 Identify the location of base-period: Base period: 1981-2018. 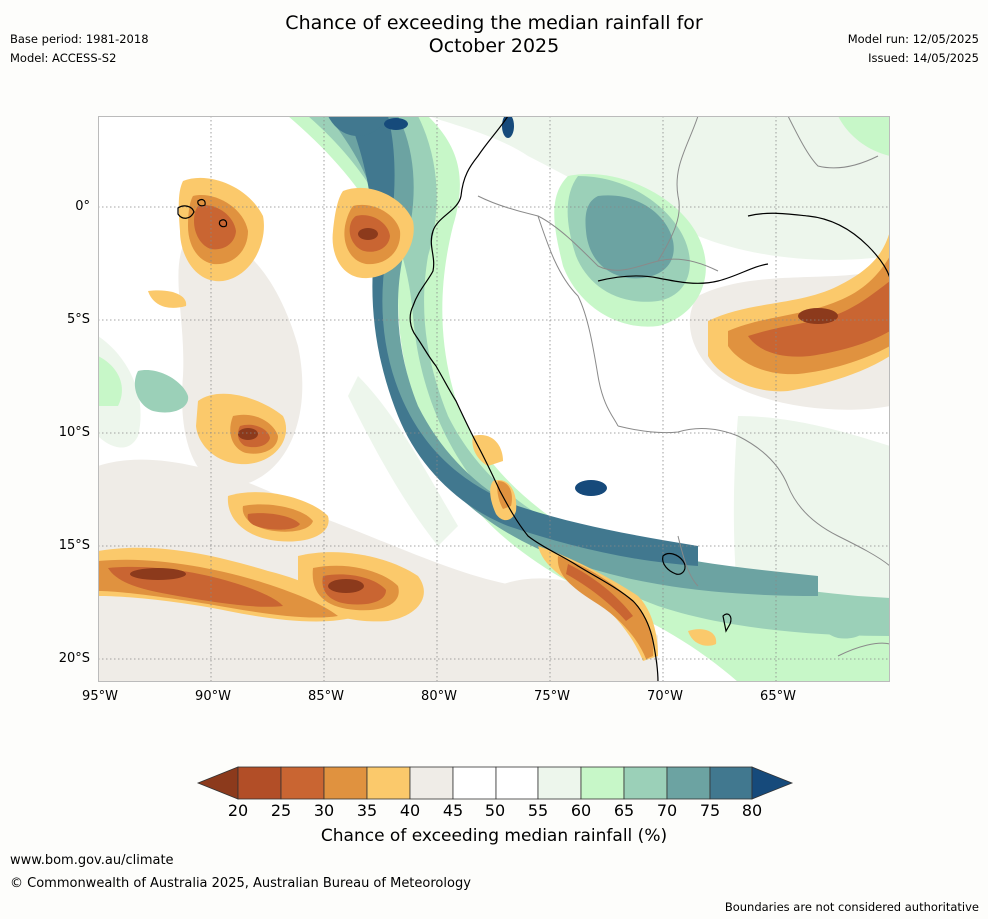
(79, 39).